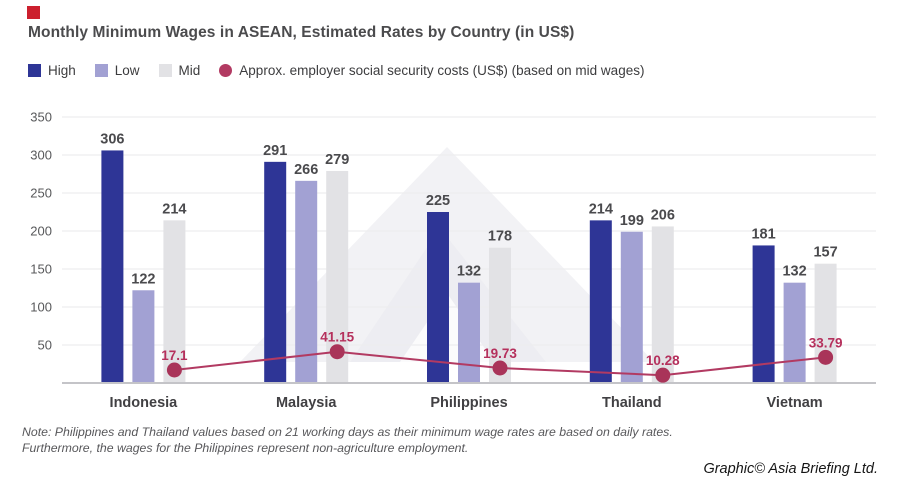 The width and height of the screenshot is (900, 501). I want to click on svg-text: 300, so click(41, 155).